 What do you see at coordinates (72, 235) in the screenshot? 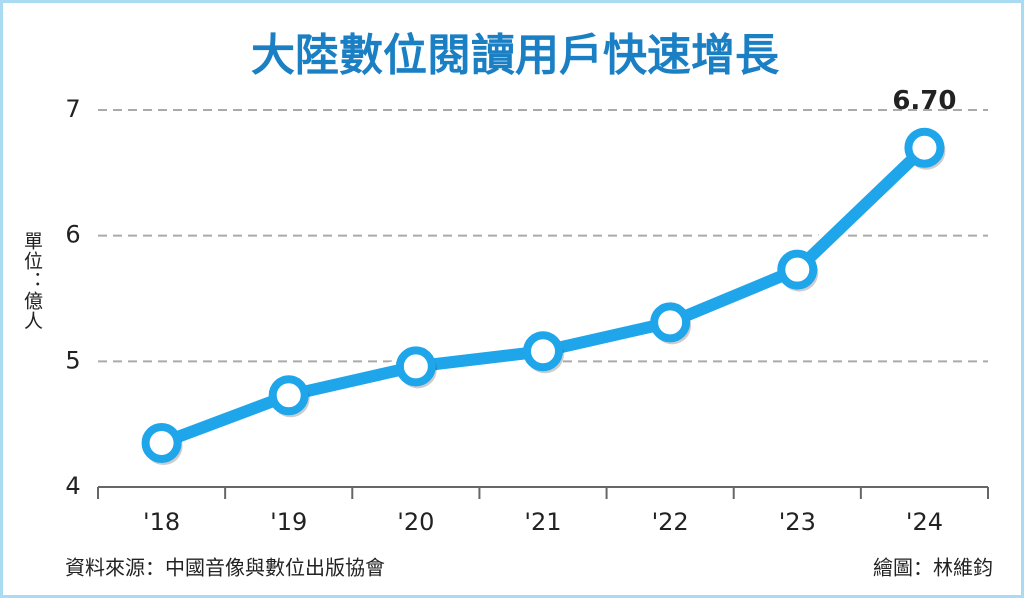
I see `y-tick-label: 6` at bounding box center [72, 235].